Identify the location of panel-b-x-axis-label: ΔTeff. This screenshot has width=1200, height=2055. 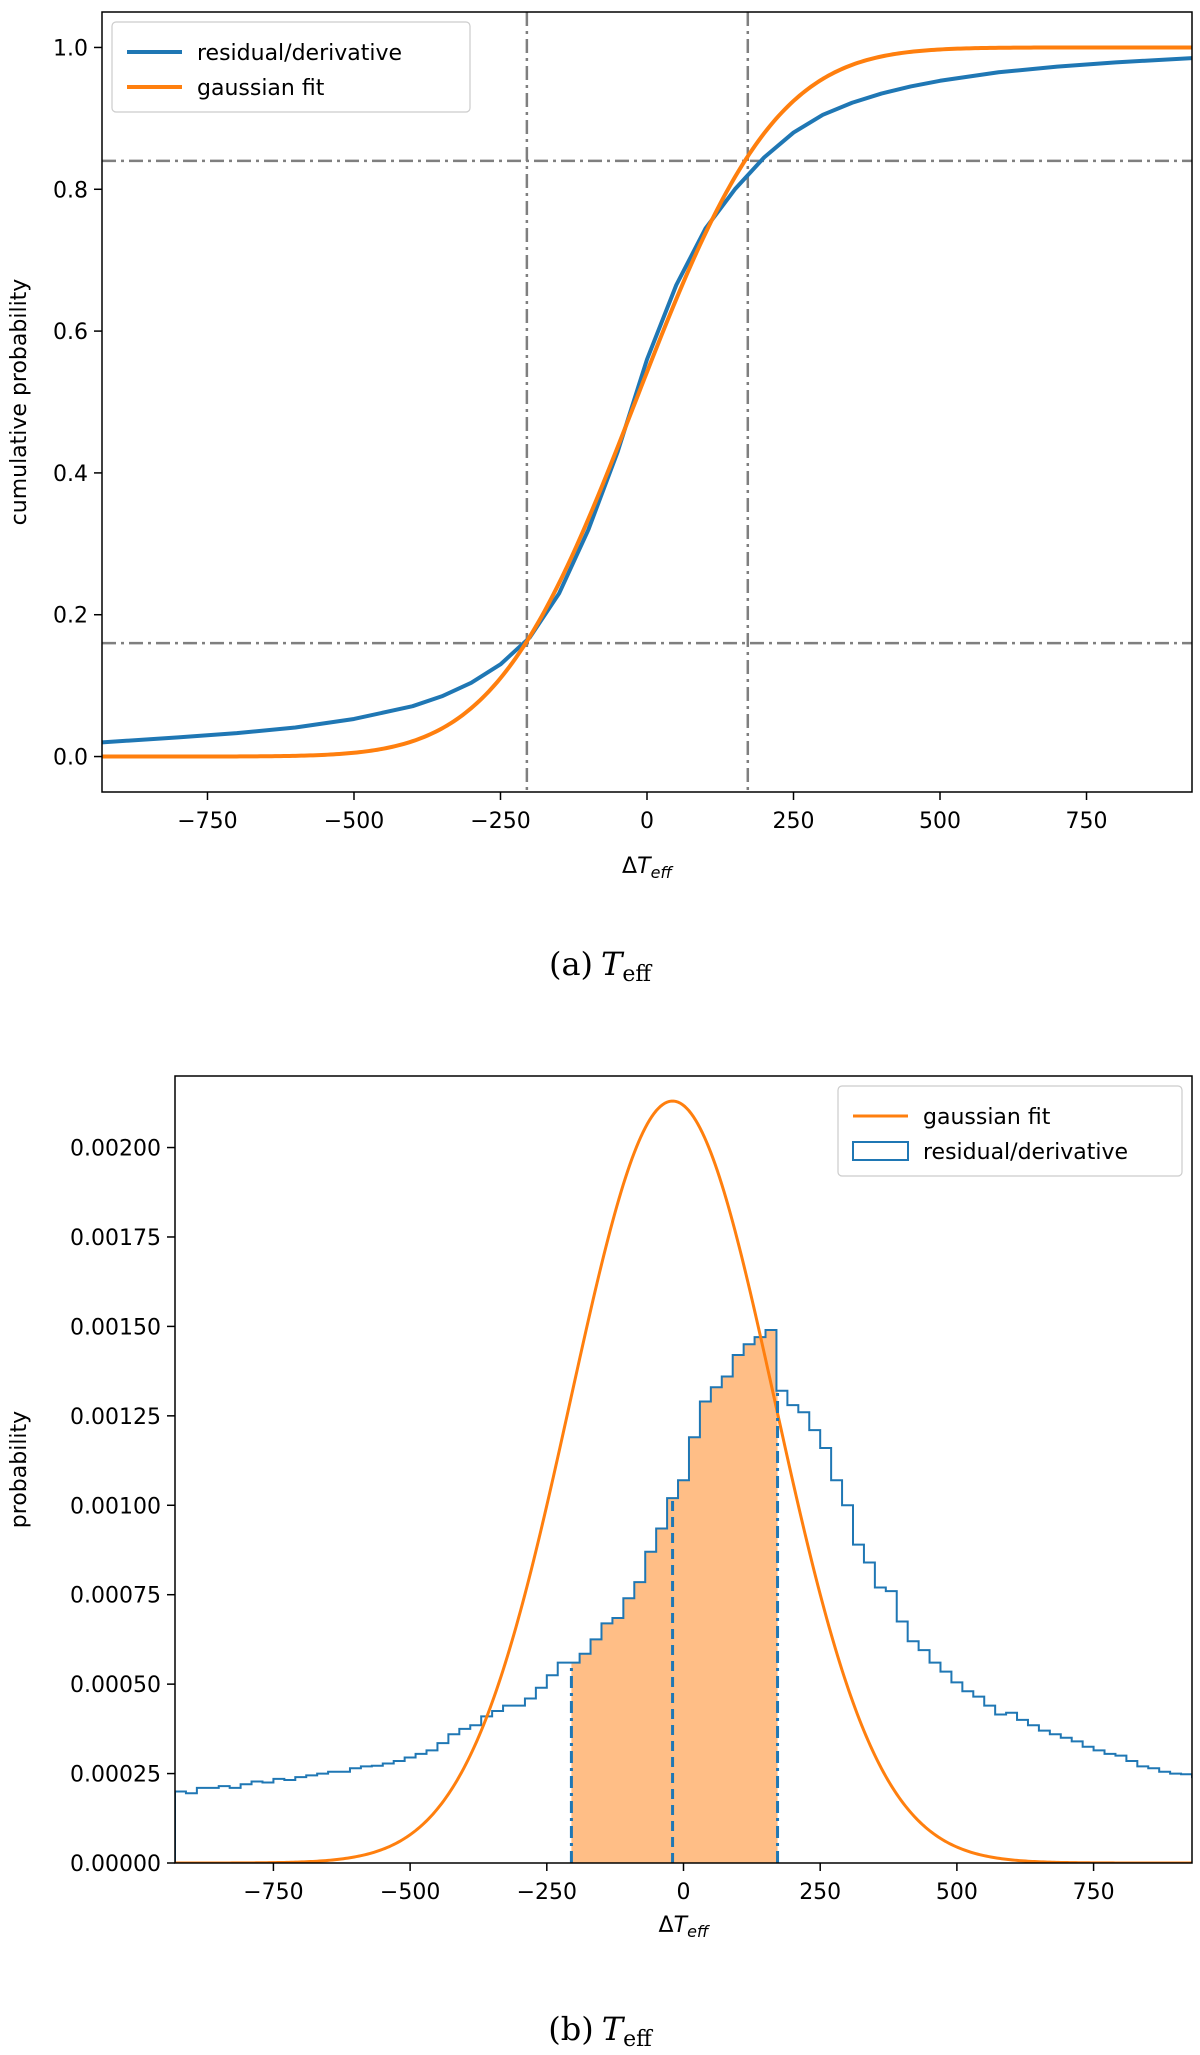
(685, 1927).